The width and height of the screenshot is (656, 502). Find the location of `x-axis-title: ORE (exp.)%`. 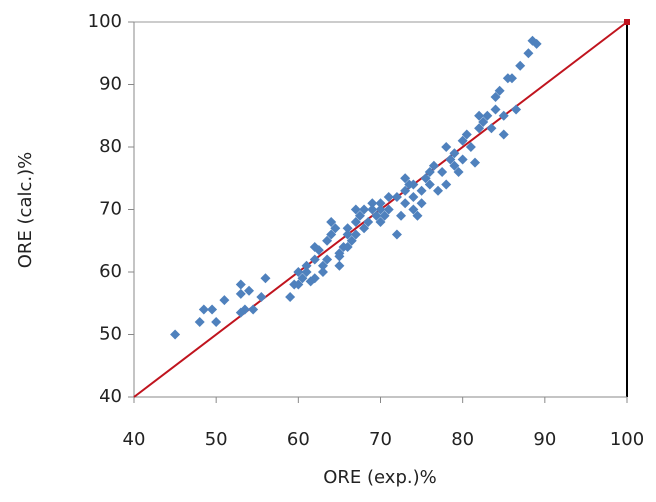

x-axis-title: ORE (exp.)% is located at coordinates (379, 477).